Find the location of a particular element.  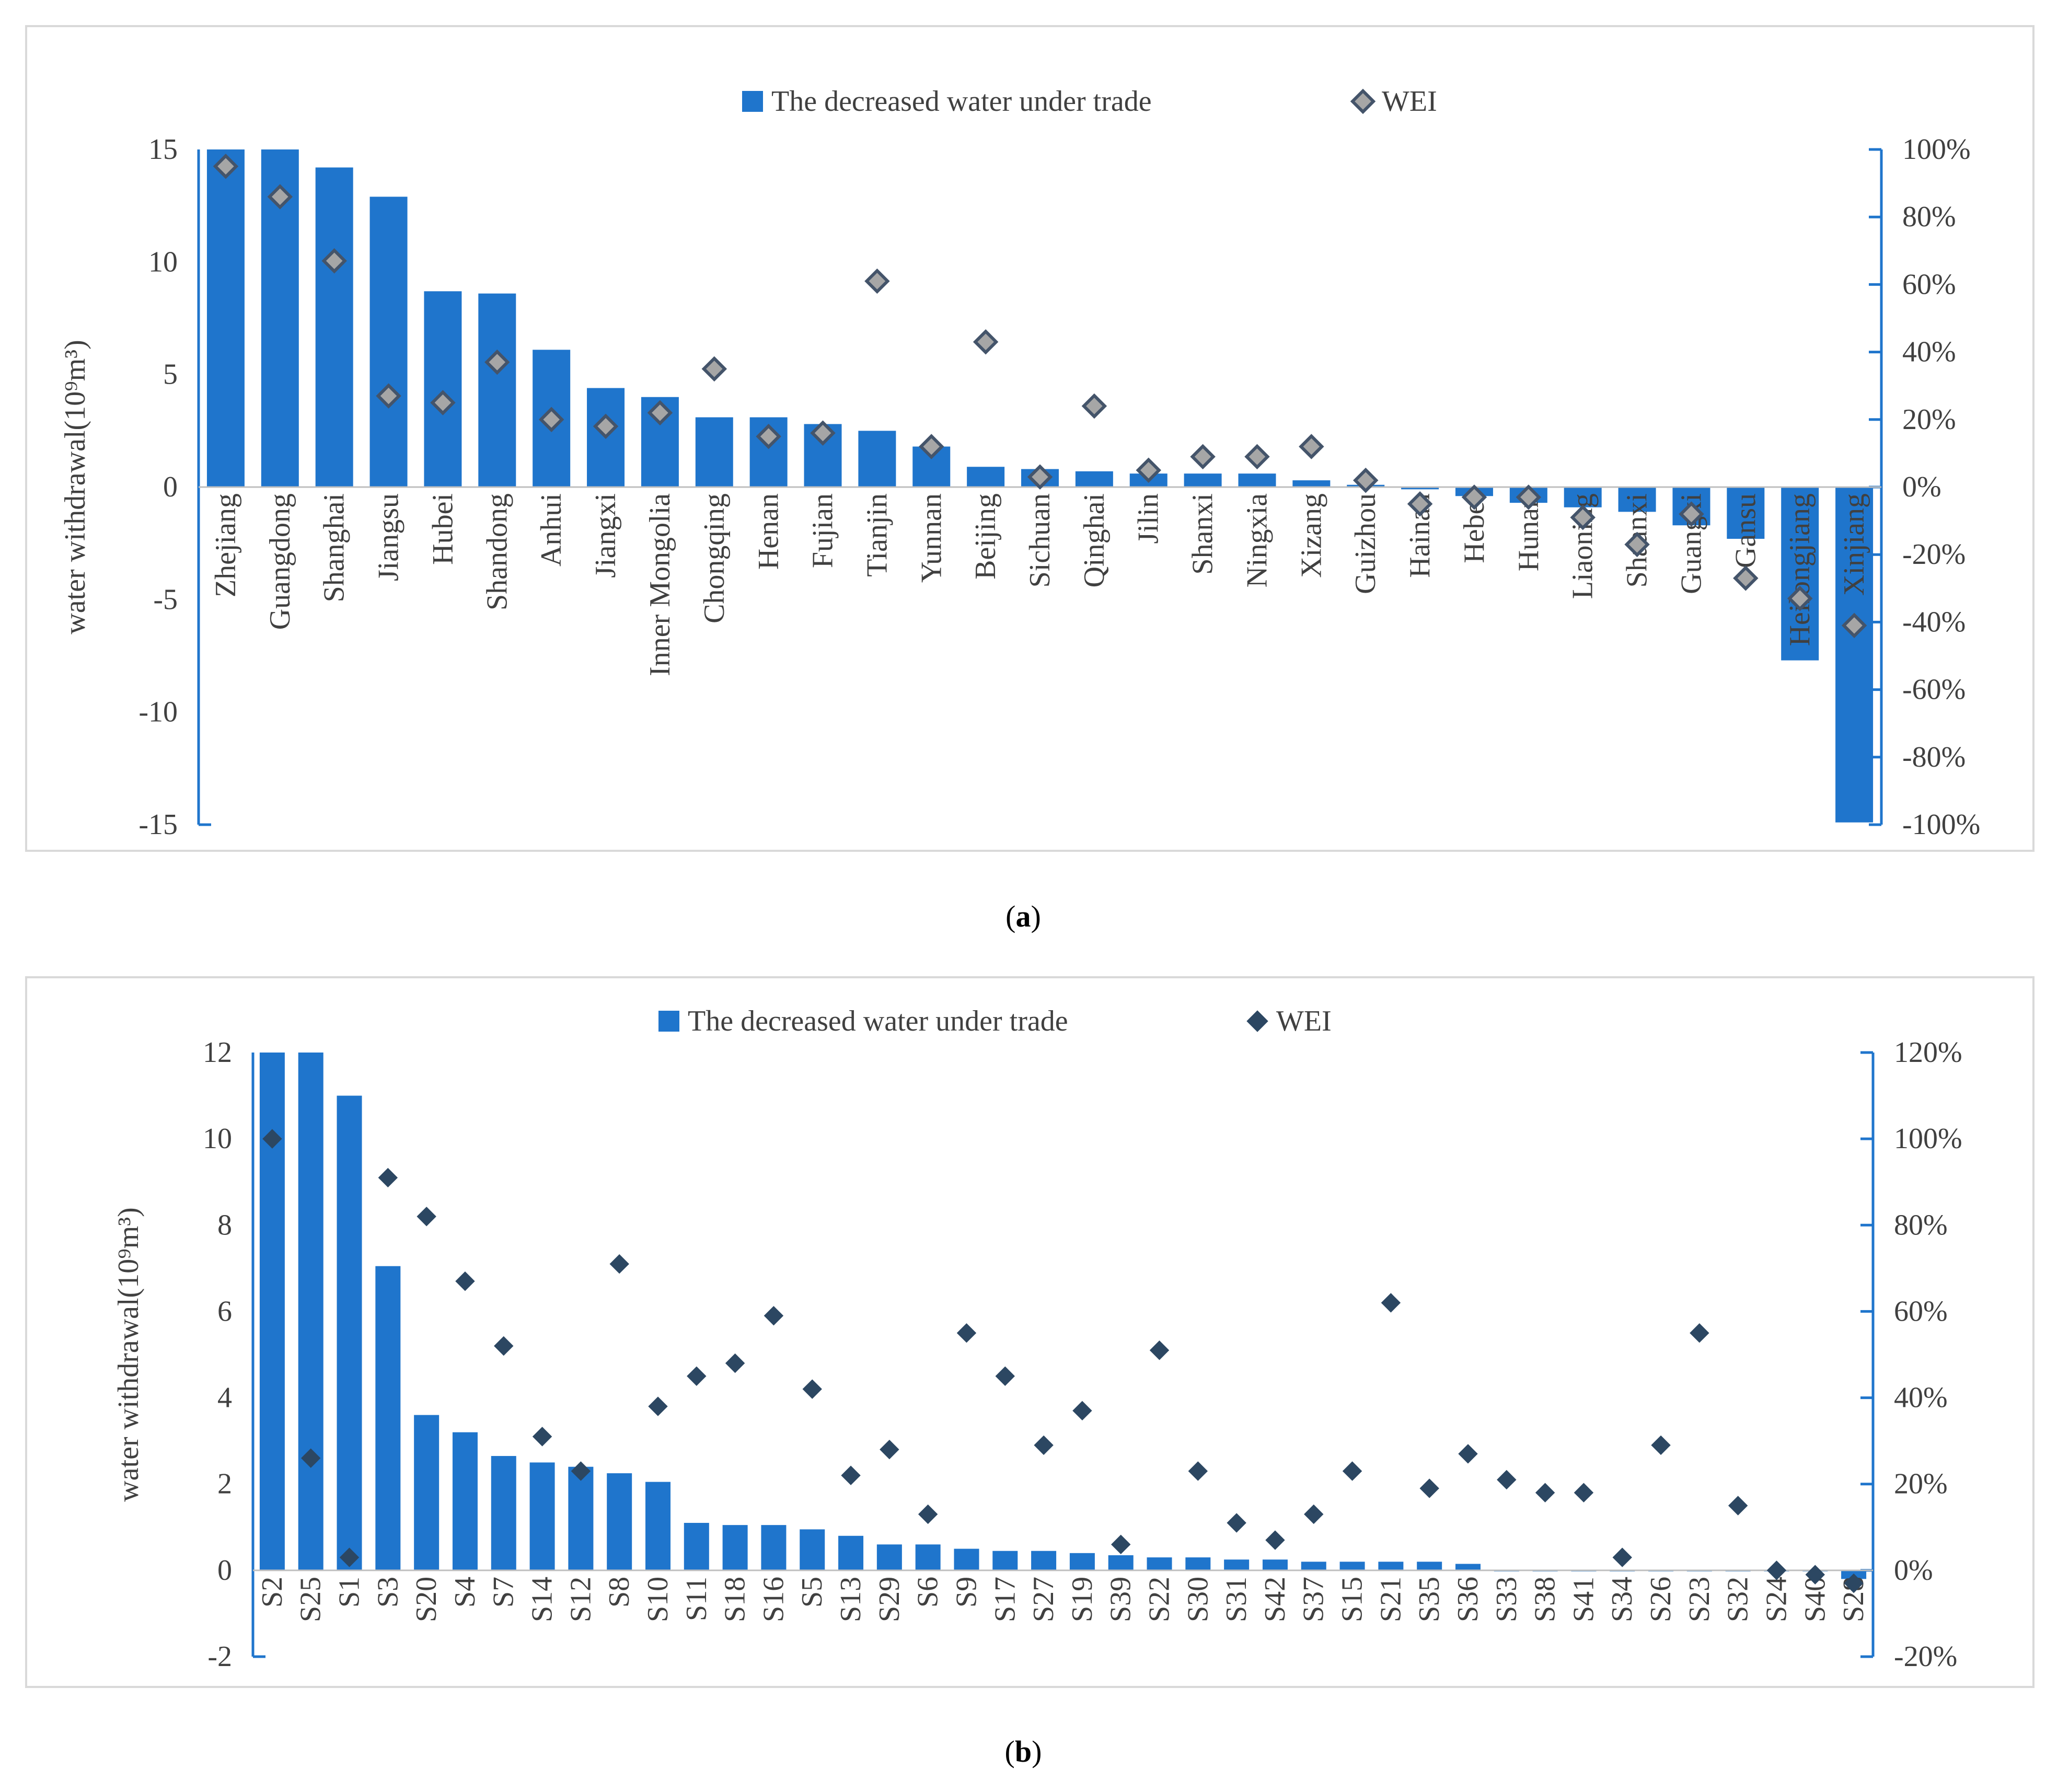

bar-s1 is located at coordinates (349, 1332).